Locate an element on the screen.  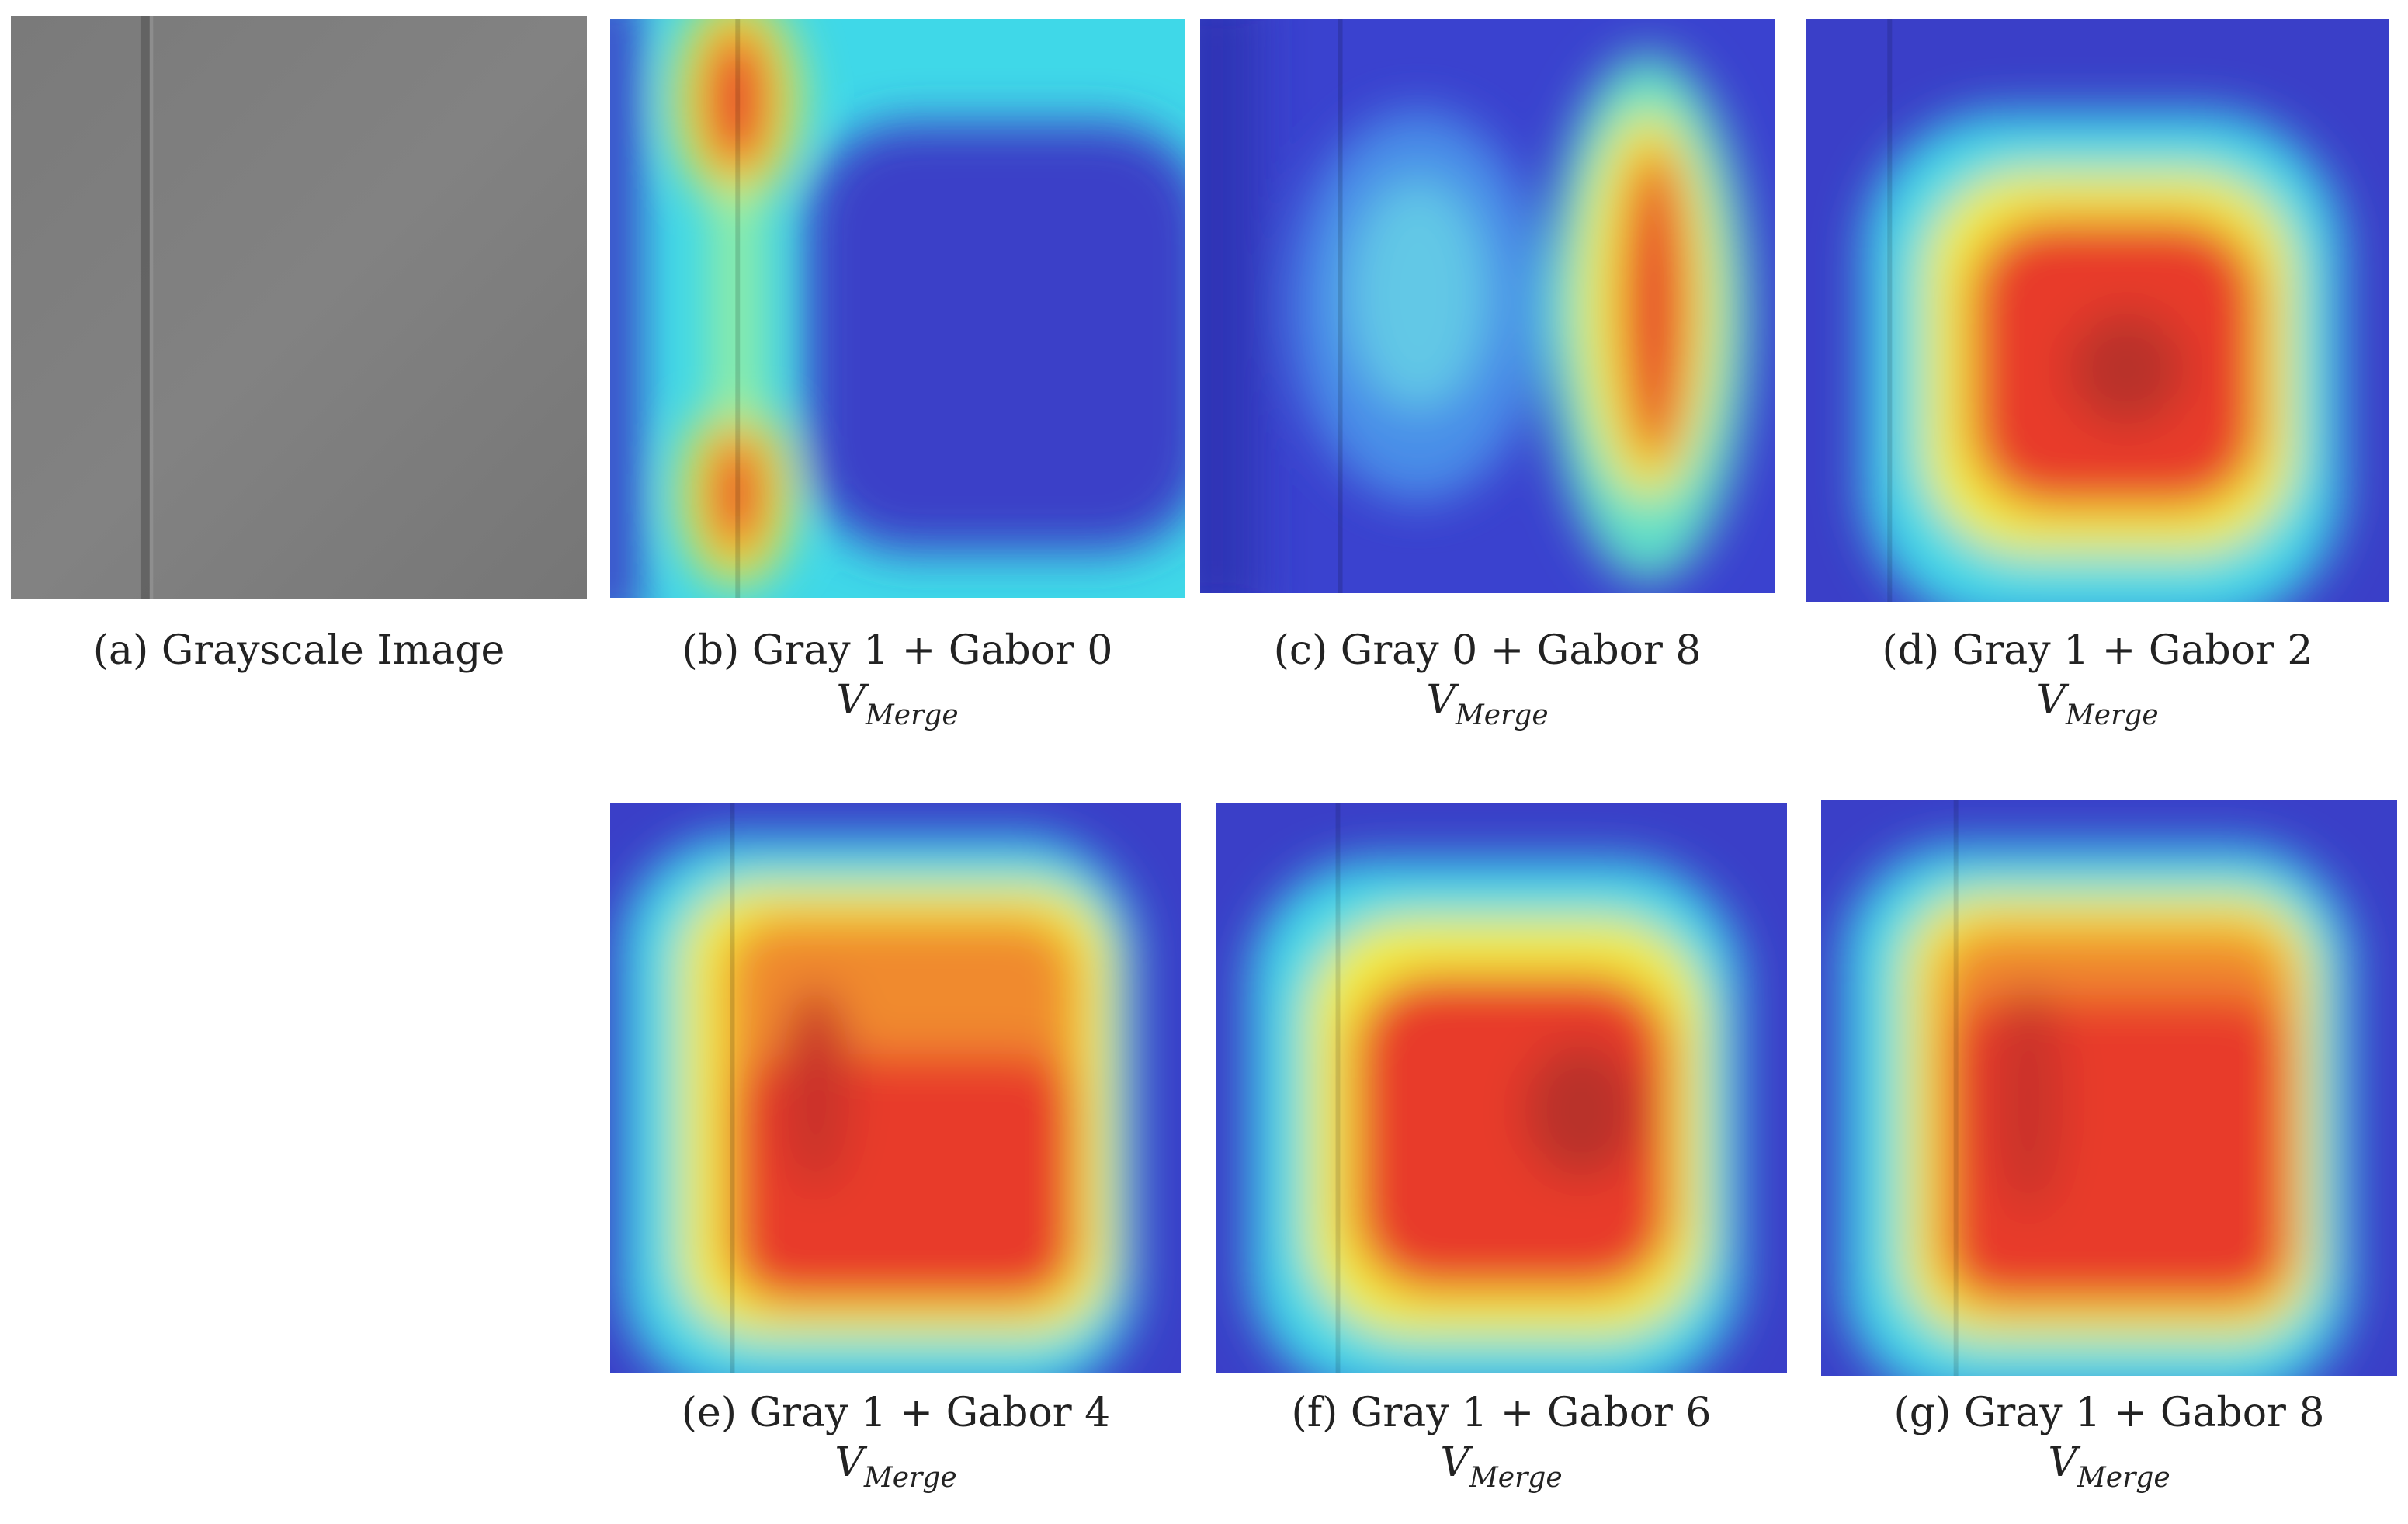
caption-f: (f) Gray 1 + Gabor 6 VMerge is located at coordinates (1501, 1445).